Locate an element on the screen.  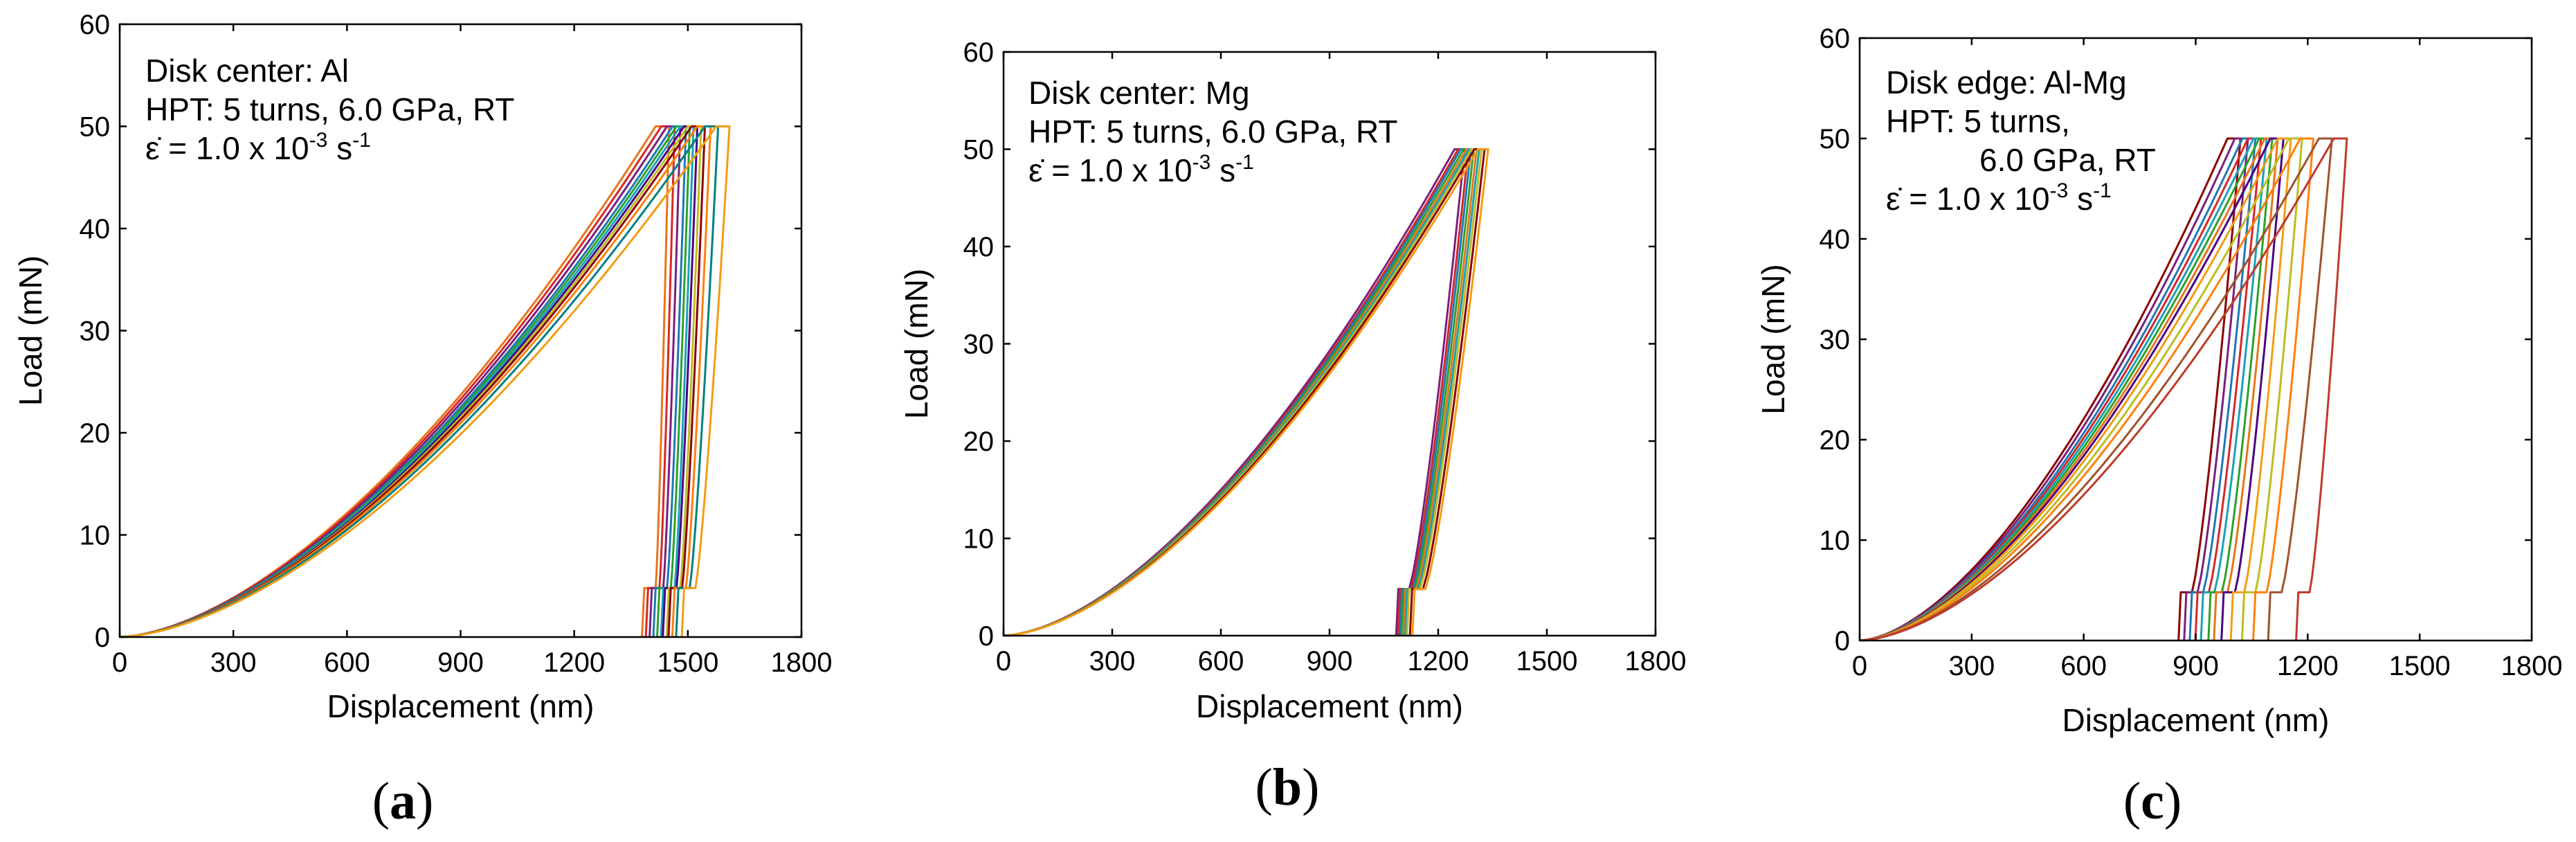
annotation-line: HPT: 5 turns, is located at coordinates (1978, 121).